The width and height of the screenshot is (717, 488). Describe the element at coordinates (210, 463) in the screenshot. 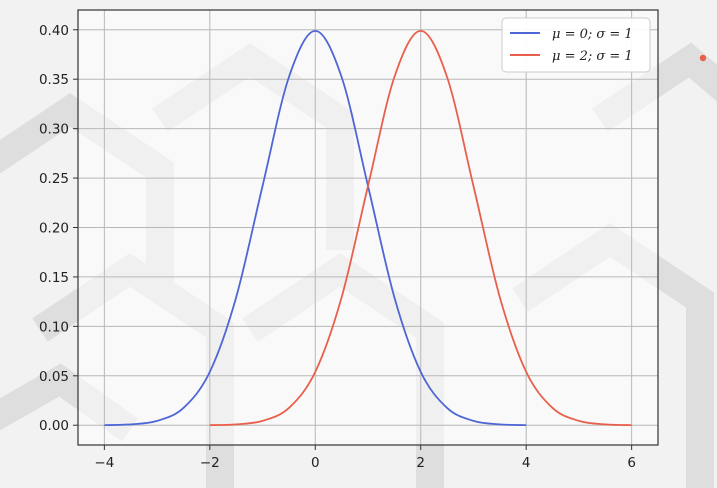

I see `x-tick-label: −2` at that location.